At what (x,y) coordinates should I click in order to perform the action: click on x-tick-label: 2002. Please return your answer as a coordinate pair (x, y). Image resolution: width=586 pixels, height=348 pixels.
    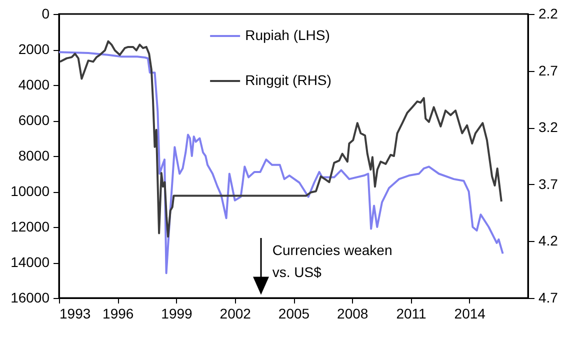
    Looking at the image, I should click on (236, 314).